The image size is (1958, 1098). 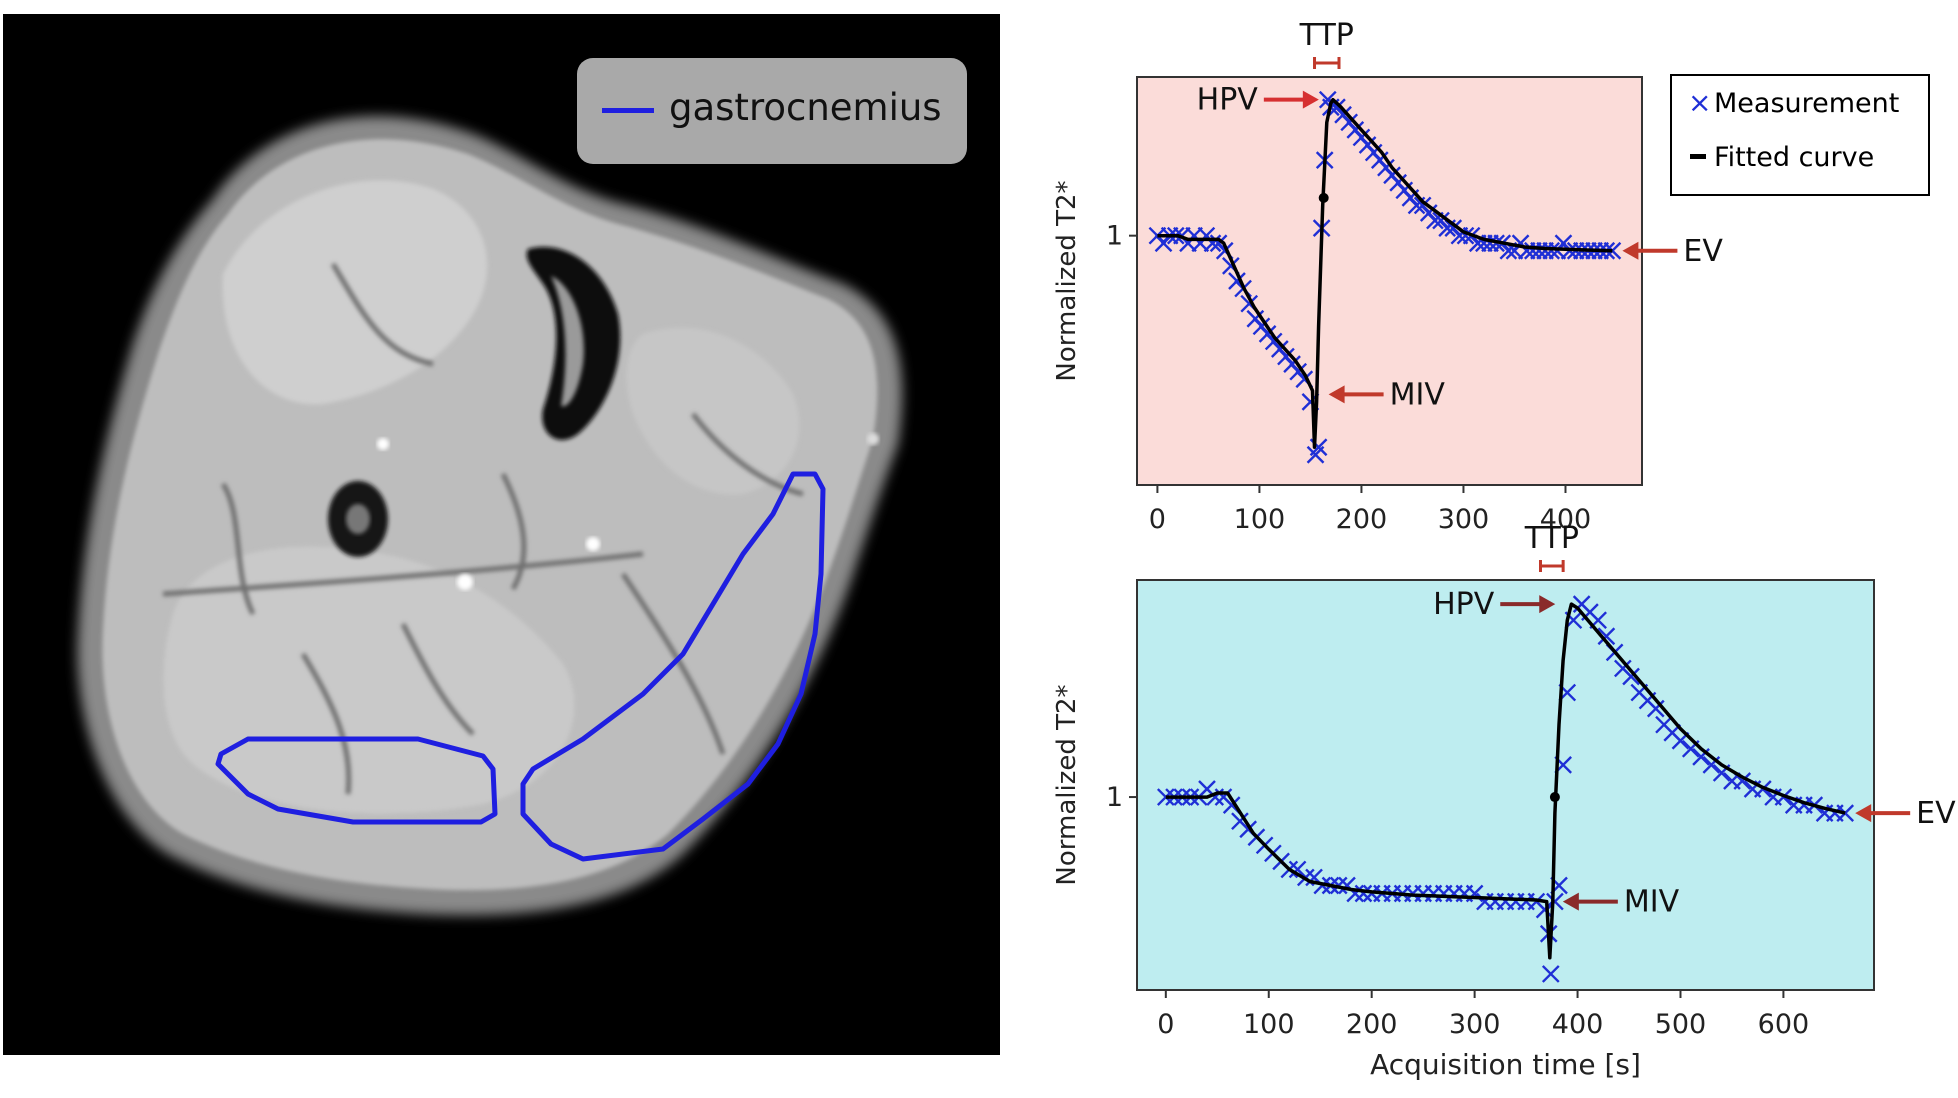 What do you see at coordinates (1700, 102) in the screenshot?
I see `legend-marker-x-icon: ×` at bounding box center [1700, 102].